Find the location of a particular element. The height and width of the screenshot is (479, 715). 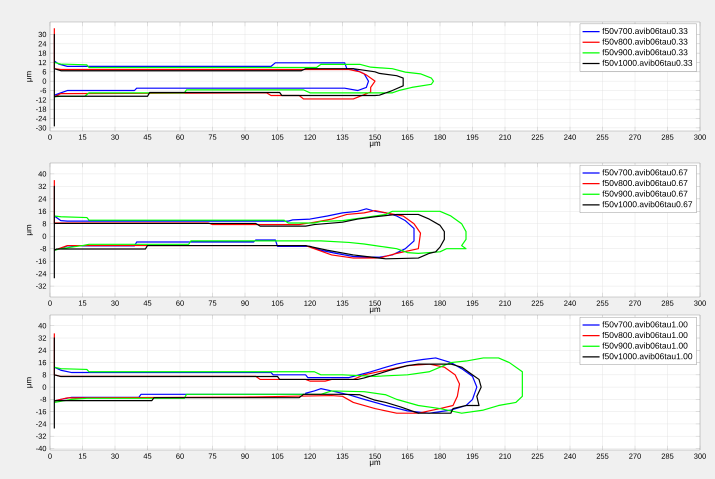

legend-label: f50v900.avib06tau0.67 is located at coordinates (645, 193).